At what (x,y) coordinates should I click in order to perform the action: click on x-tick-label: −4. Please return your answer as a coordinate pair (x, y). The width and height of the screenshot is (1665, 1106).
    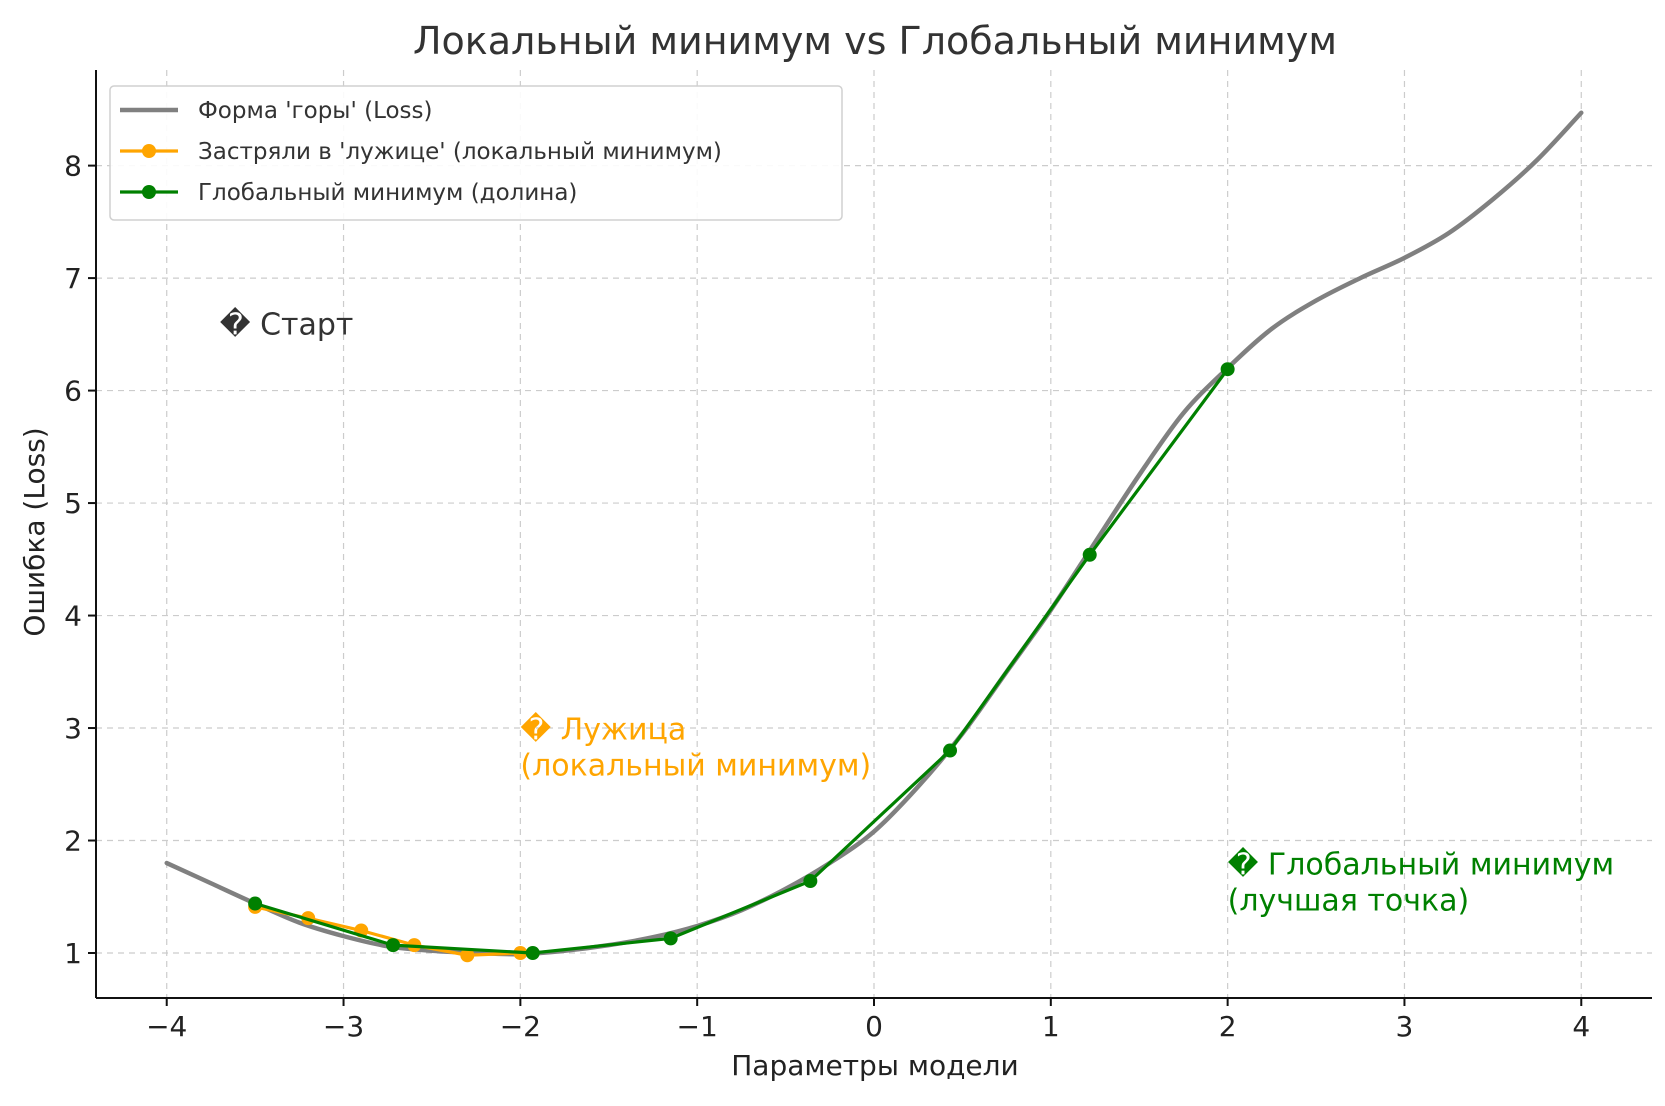
    Looking at the image, I should click on (166, 1026).